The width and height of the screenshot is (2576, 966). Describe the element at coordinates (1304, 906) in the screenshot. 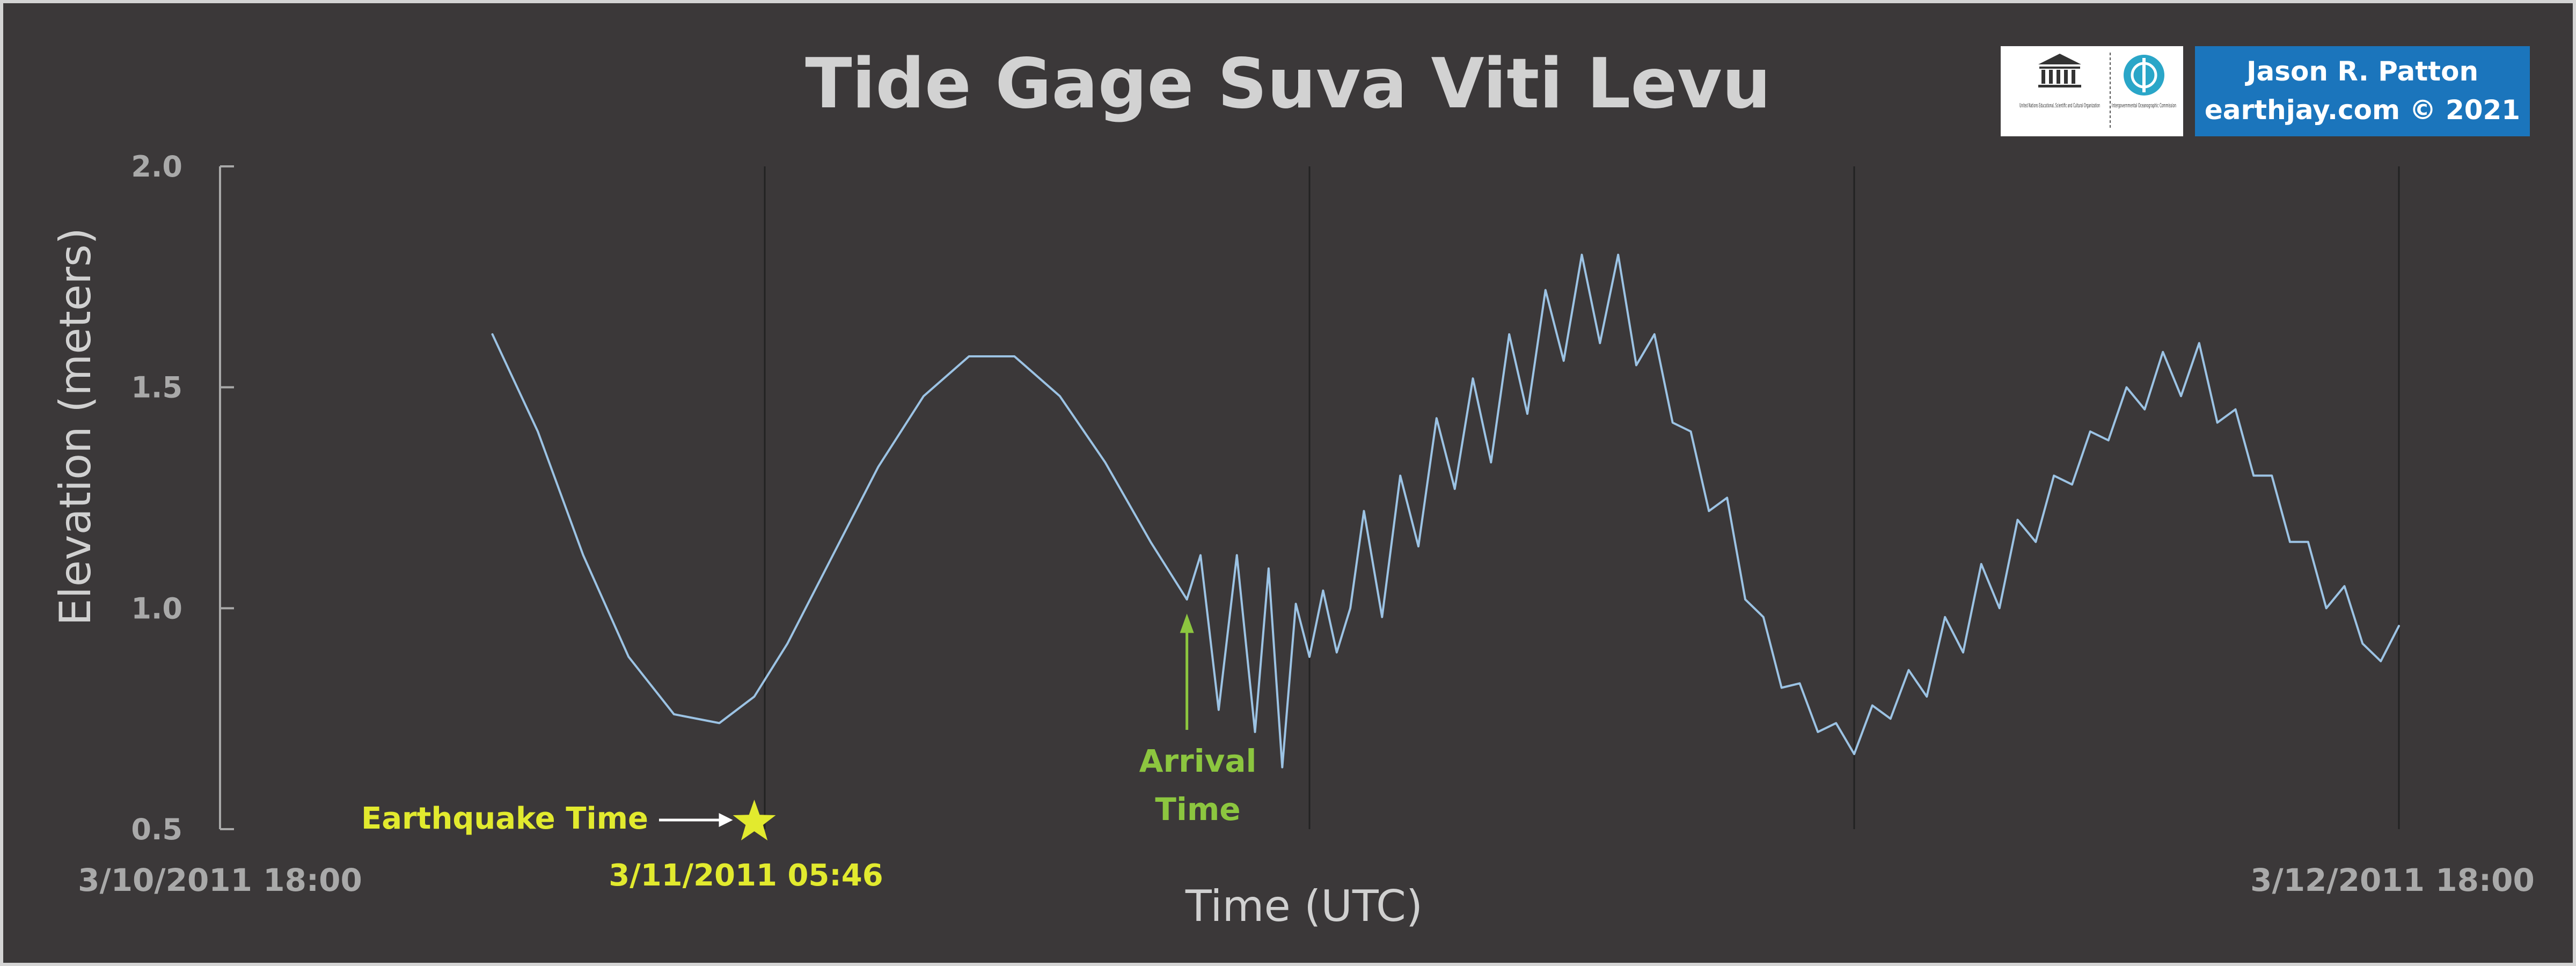

I see `x-axis-label: Time (UTC)` at that location.